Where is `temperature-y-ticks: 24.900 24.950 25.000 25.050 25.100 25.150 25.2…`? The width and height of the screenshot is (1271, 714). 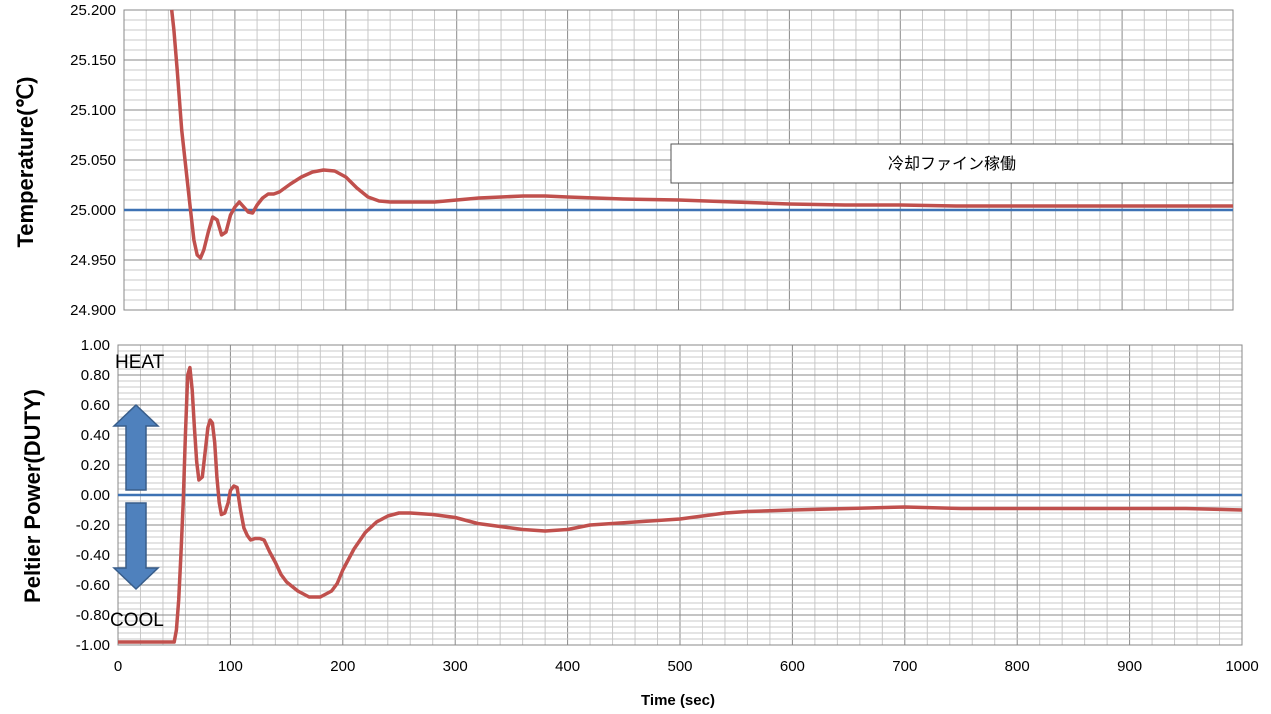
temperature-y-ticks: 24.900 24.950 25.000 25.050 25.100 25.150 25.2… is located at coordinates (93, 160).